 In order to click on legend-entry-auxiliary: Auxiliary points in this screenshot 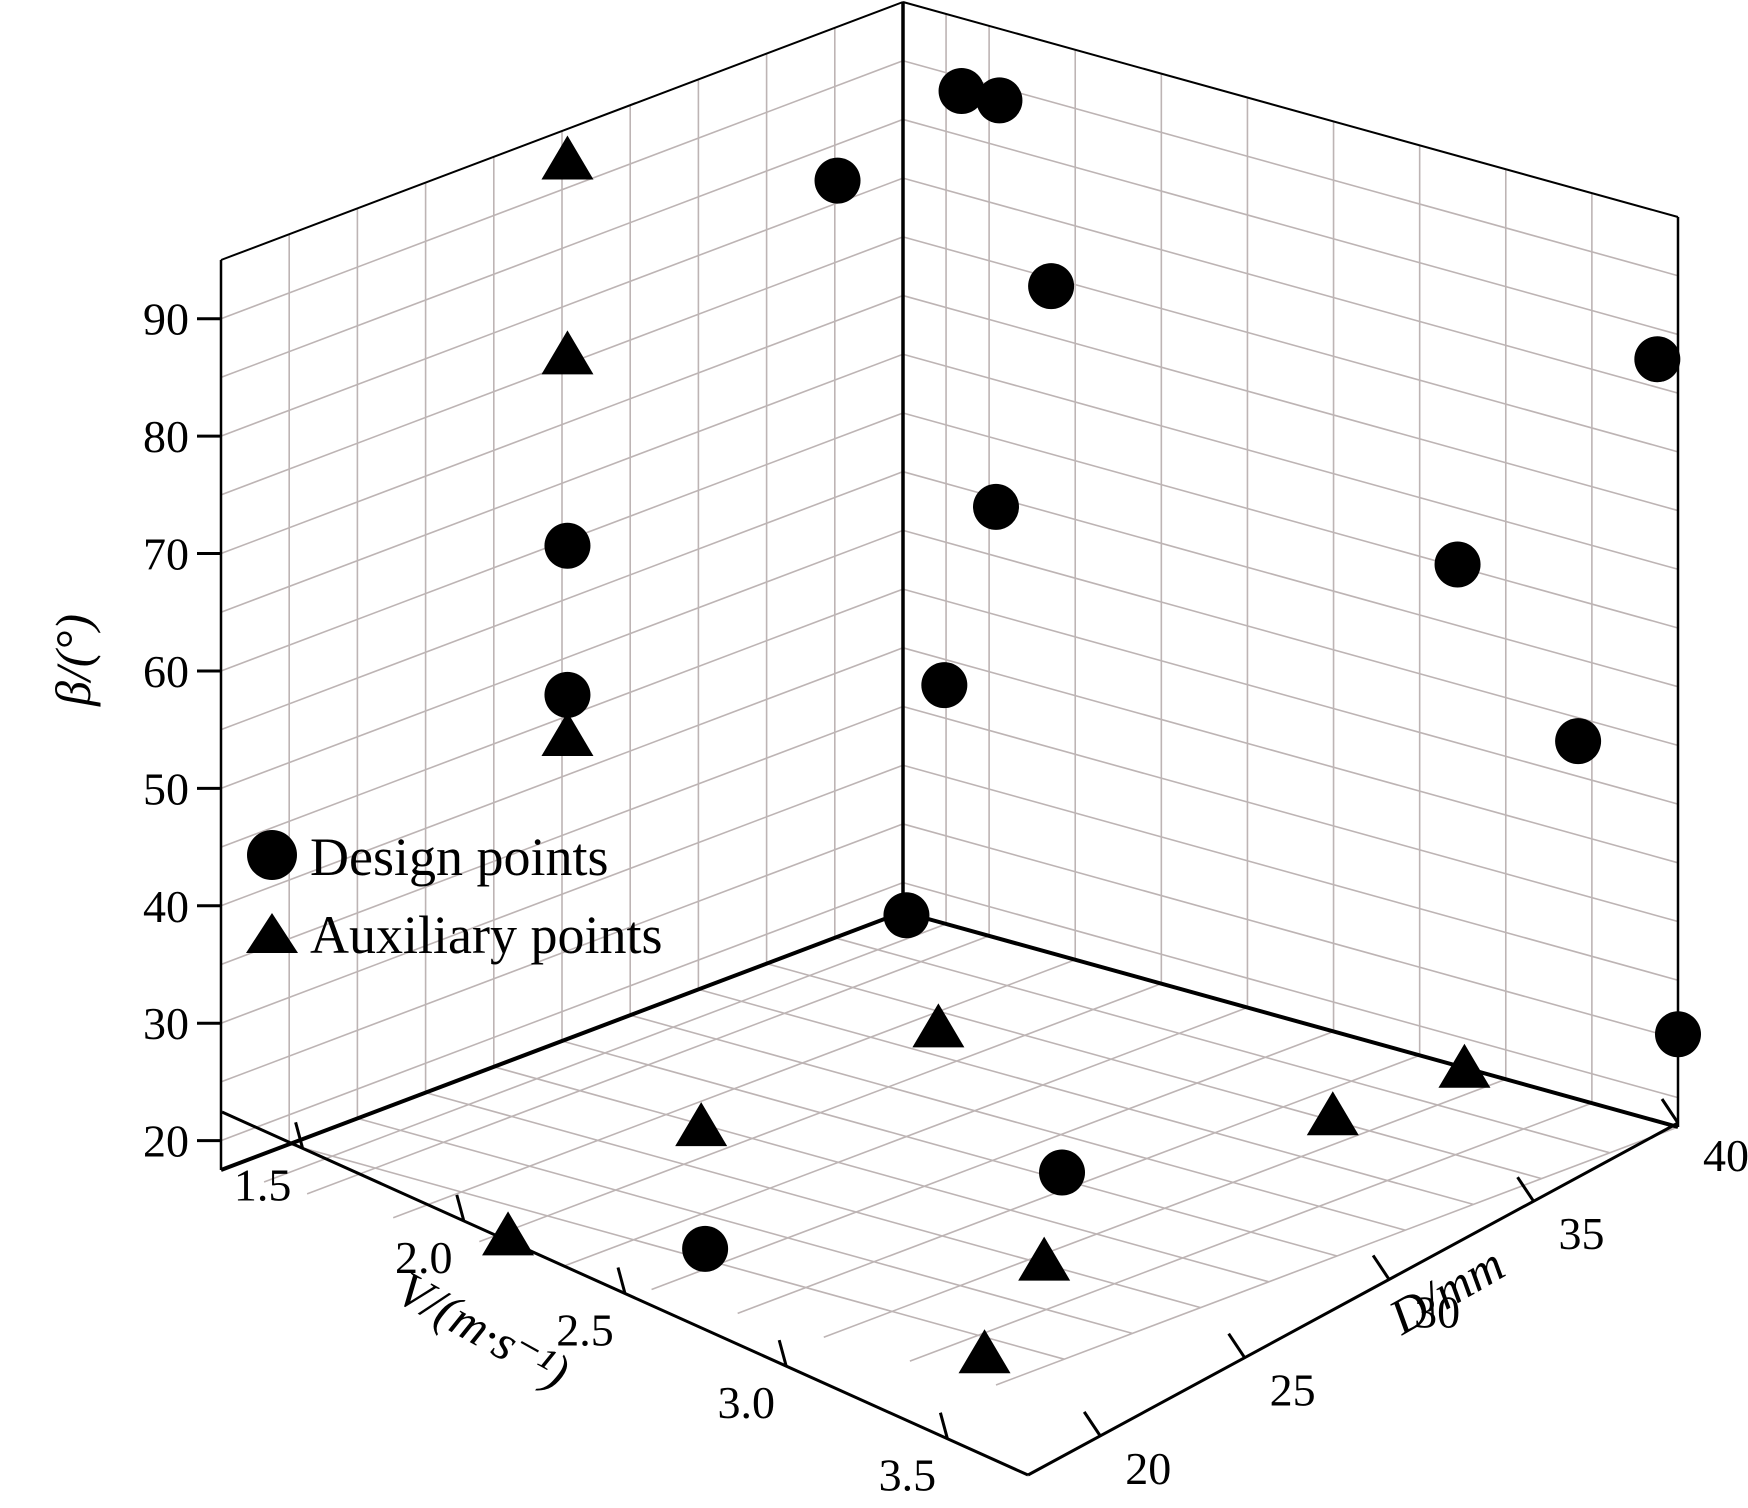, I will do `click(486, 935)`.